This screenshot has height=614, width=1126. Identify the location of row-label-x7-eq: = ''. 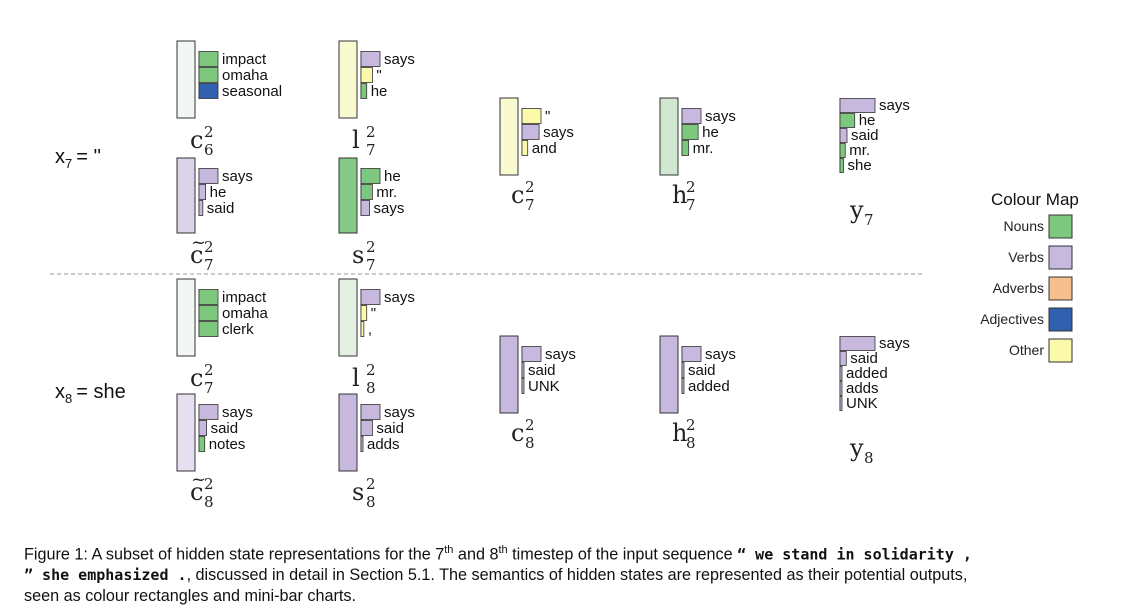
(88, 157).